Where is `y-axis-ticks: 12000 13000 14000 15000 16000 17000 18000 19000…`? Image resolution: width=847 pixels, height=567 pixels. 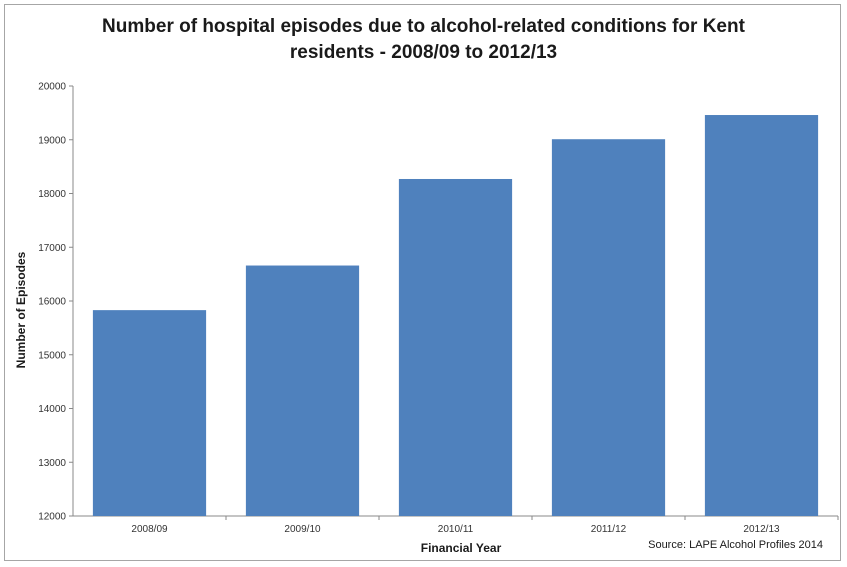
y-axis-ticks: 12000 13000 14000 15000 16000 17000 18000 19000… is located at coordinates (55, 302).